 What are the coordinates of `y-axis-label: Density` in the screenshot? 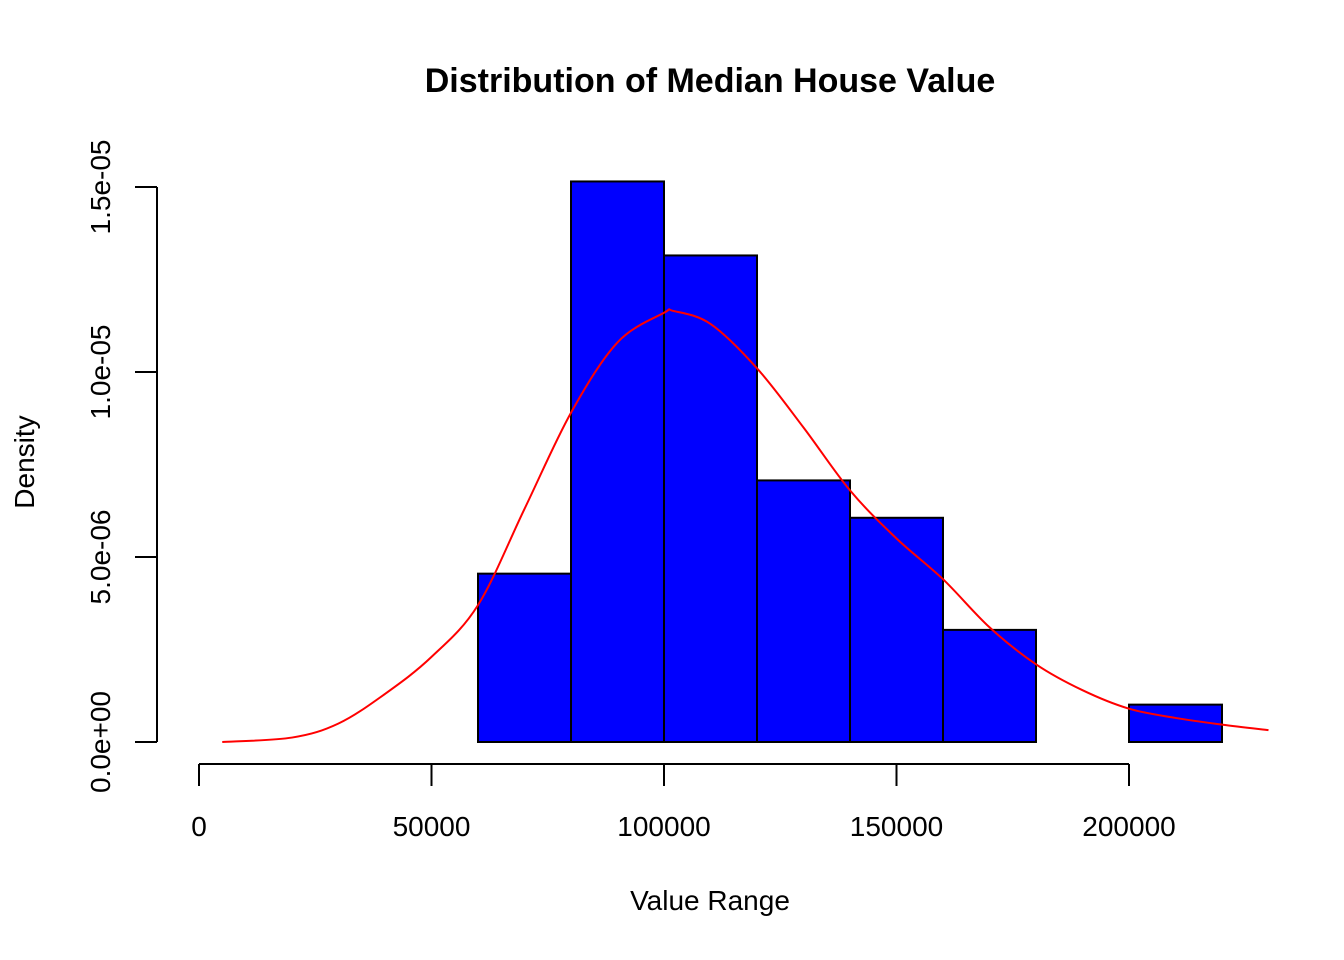 It's located at (24, 461).